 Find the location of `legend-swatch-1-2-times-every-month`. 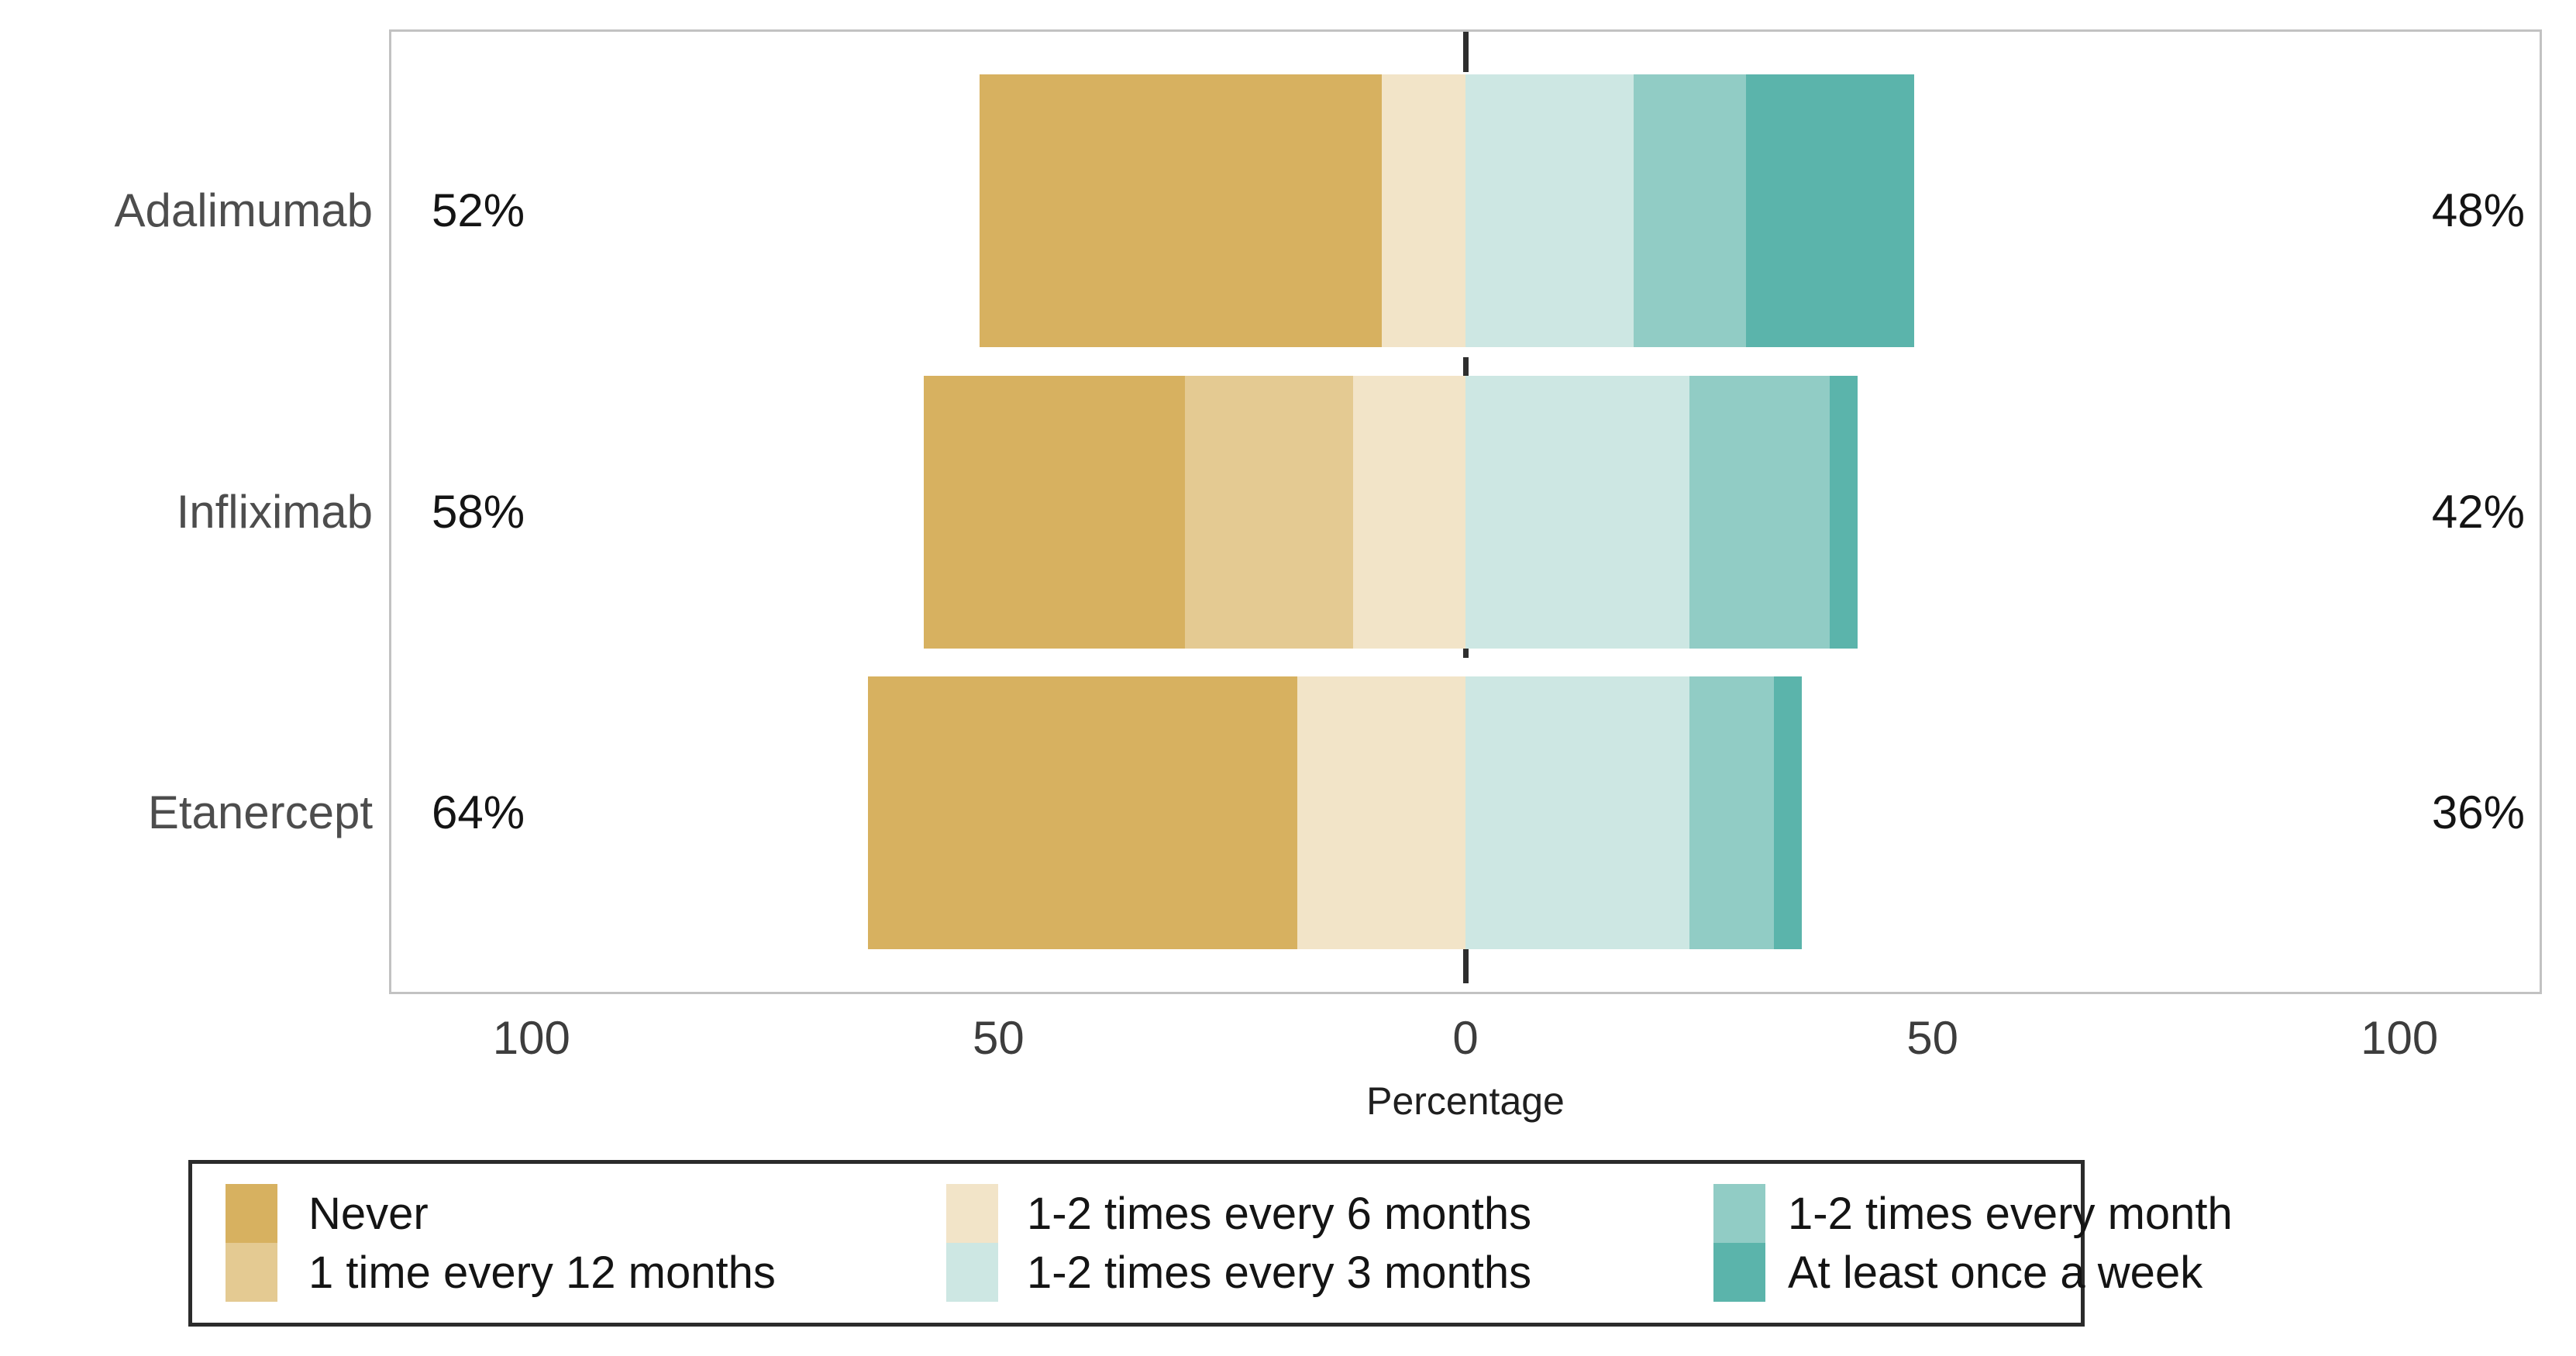

legend-swatch-1-2-times-every-month is located at coordinates (1739, 1214).